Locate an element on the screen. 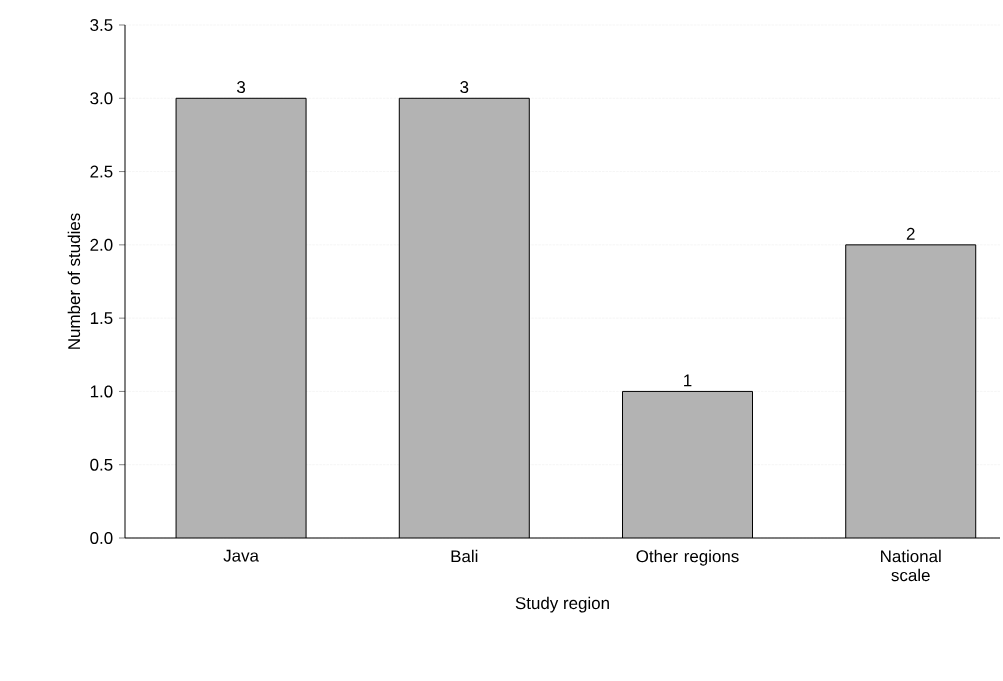 This screenshot has width=1003, height=681. y-tick-label: 2.5 is located at coordinates (101, 171).